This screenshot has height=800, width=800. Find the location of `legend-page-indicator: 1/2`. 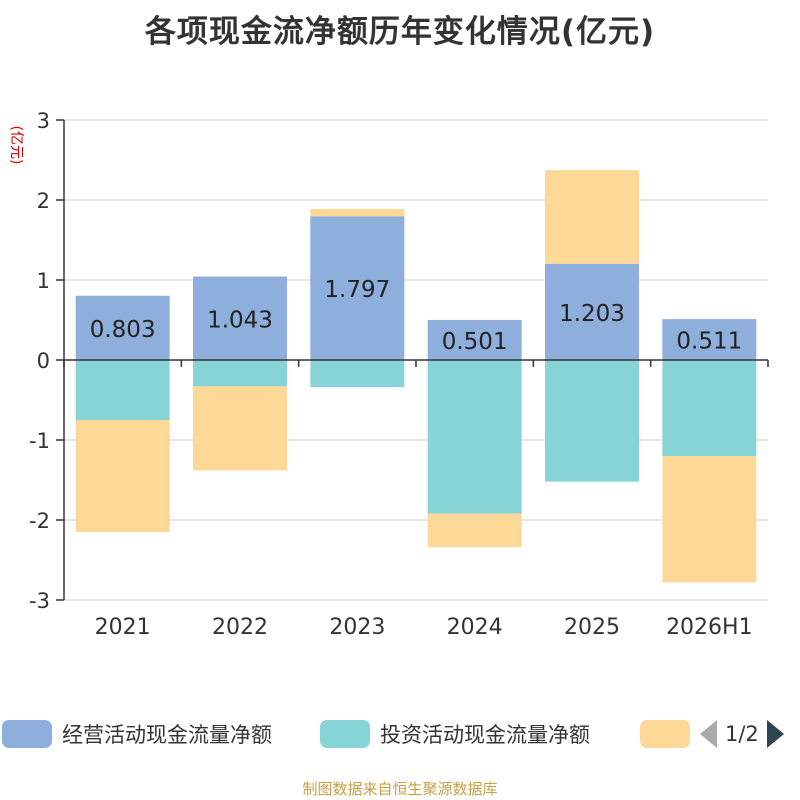

legend-page-indicator: 1/2 is located at coordinates (742, 734).